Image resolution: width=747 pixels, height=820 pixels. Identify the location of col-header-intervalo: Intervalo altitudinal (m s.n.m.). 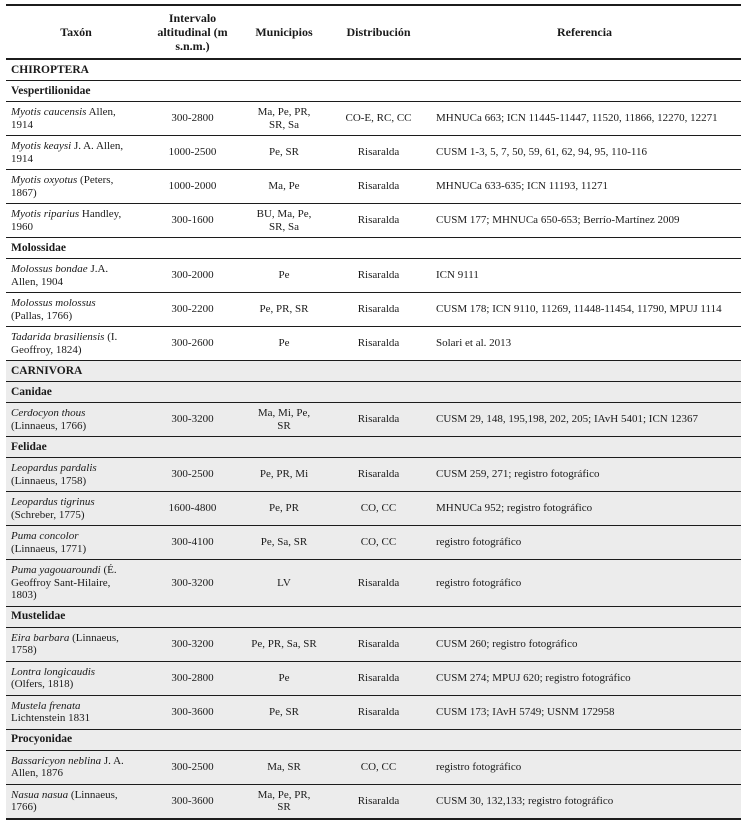
(192, 32).